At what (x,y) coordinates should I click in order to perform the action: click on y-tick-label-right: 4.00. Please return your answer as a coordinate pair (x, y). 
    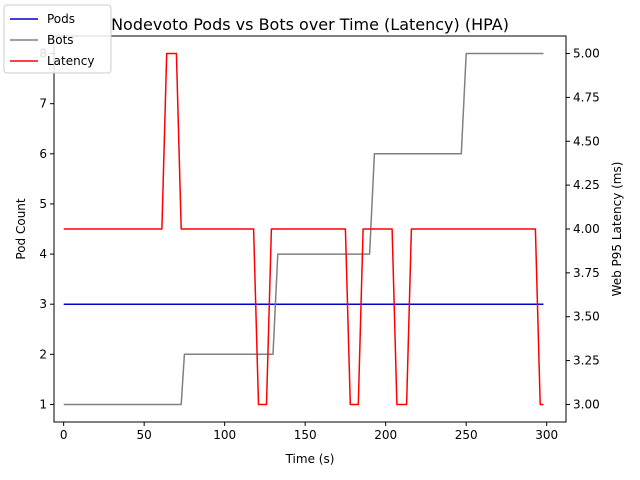
    Looking at the image, I should click on (586, 229).